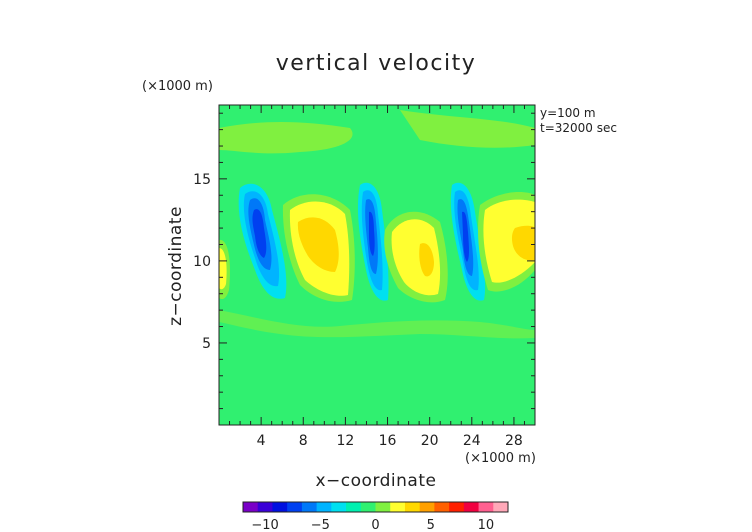 The height and width of the screenshot is (532, 752). What do you see at coordinates (500, 458) in the screenshot?
I see `x-unit-label: (×1000 m)` at bounding box center [500, 458].